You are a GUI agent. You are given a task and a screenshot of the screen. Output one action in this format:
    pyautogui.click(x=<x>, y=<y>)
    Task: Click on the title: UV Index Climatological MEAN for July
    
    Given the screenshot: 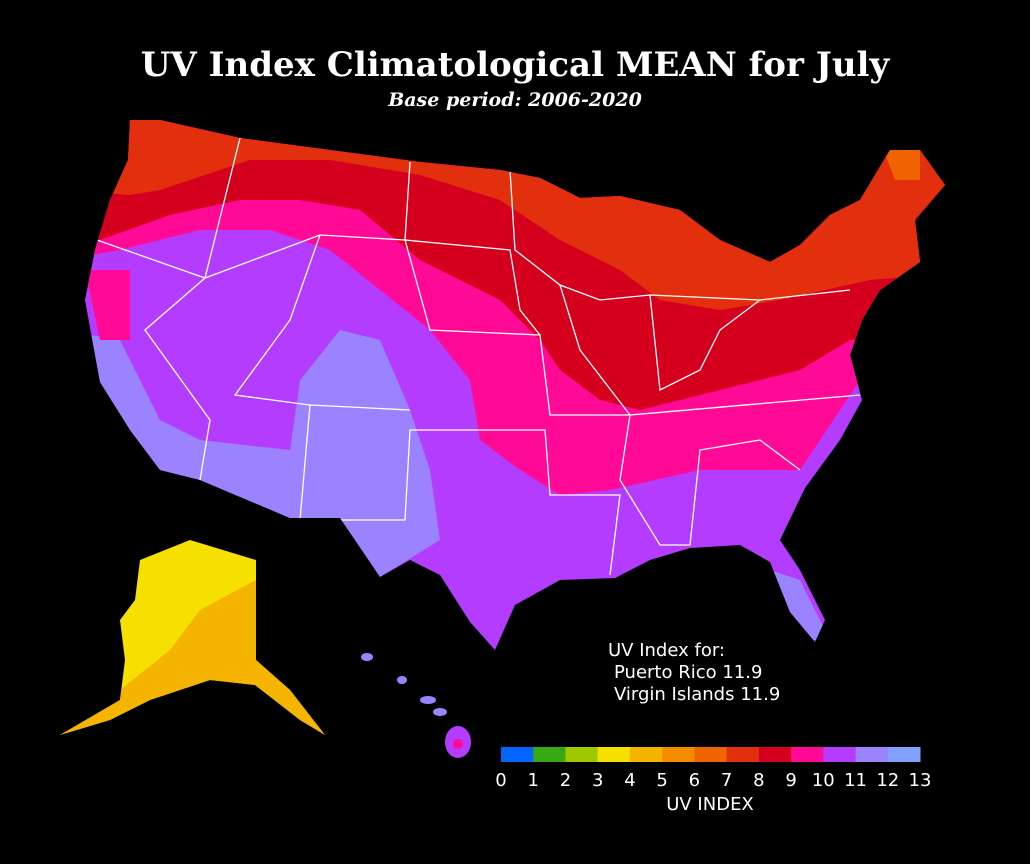 What is the action you would take?
    pyautogui.click(x=516, y=65)
    